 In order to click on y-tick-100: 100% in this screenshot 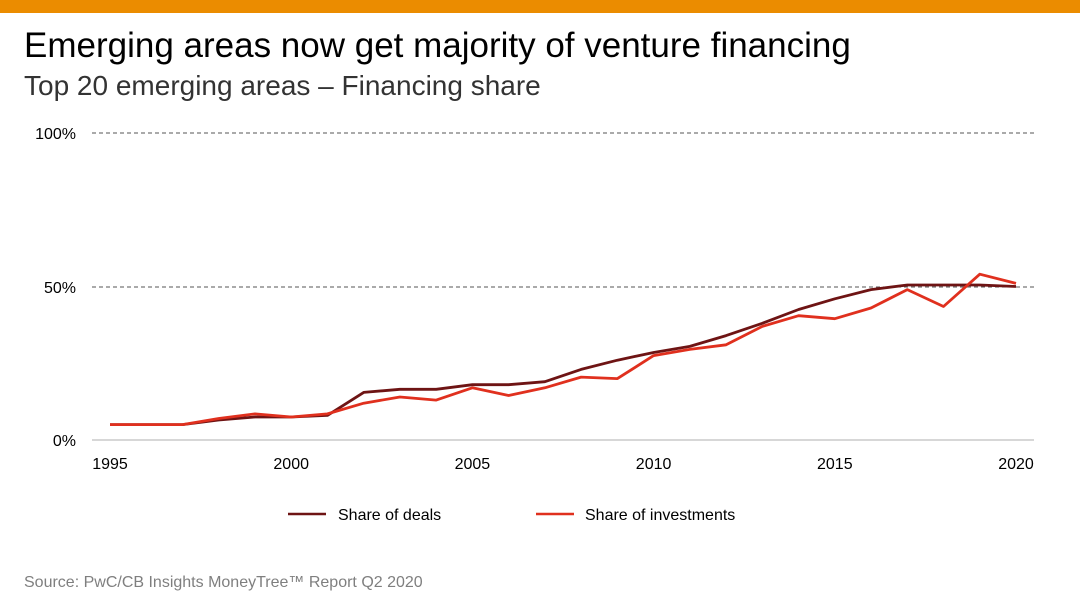, I will do `click(55, 134)`.